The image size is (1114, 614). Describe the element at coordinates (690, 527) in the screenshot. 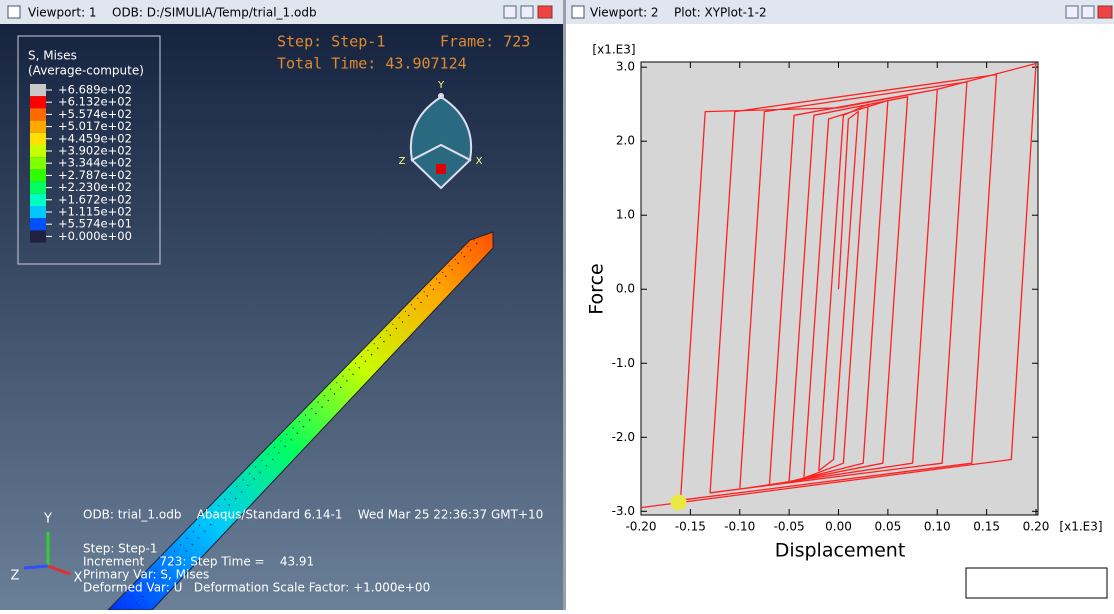

I see `x-tick-label: -0.15` at that location.